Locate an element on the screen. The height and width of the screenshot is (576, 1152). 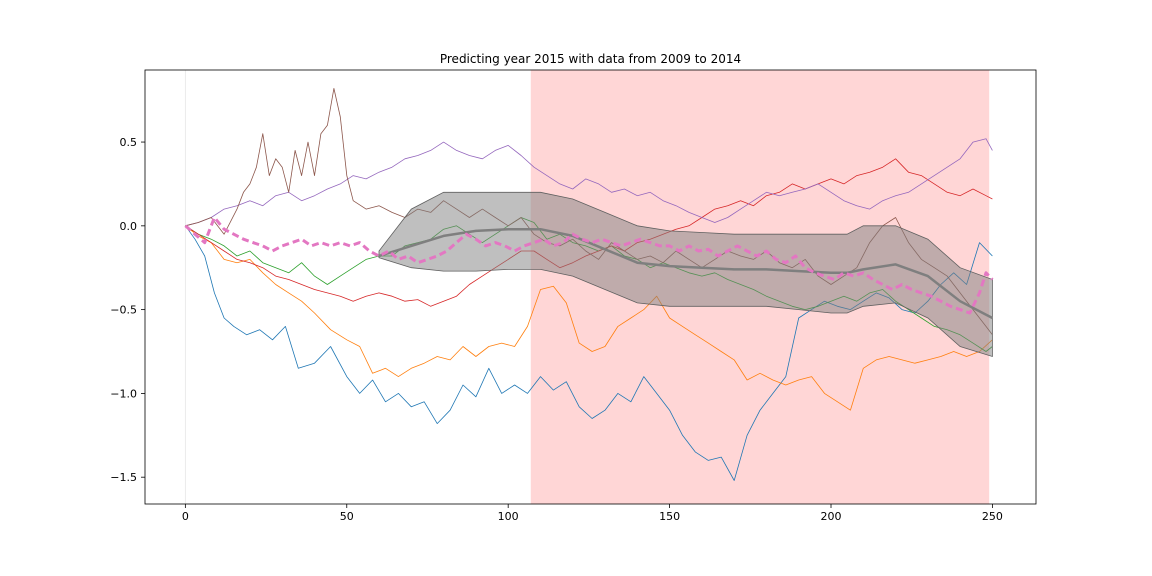
y-tick-label: −0.5 is located at coordinates (123, 310).